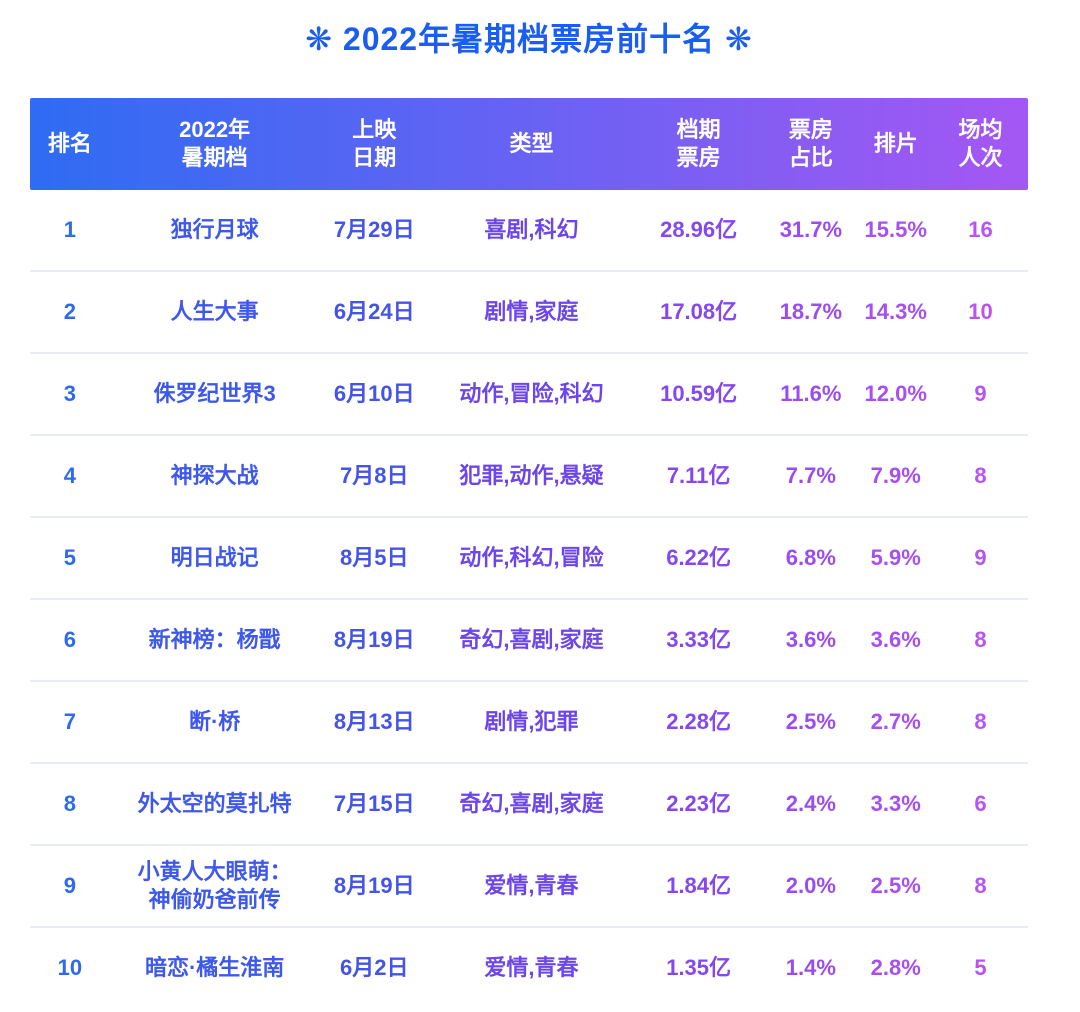 This screenshot has width=1080, height=1012. I want to click on cell-release-date: 6月2日, so click(374, 967).